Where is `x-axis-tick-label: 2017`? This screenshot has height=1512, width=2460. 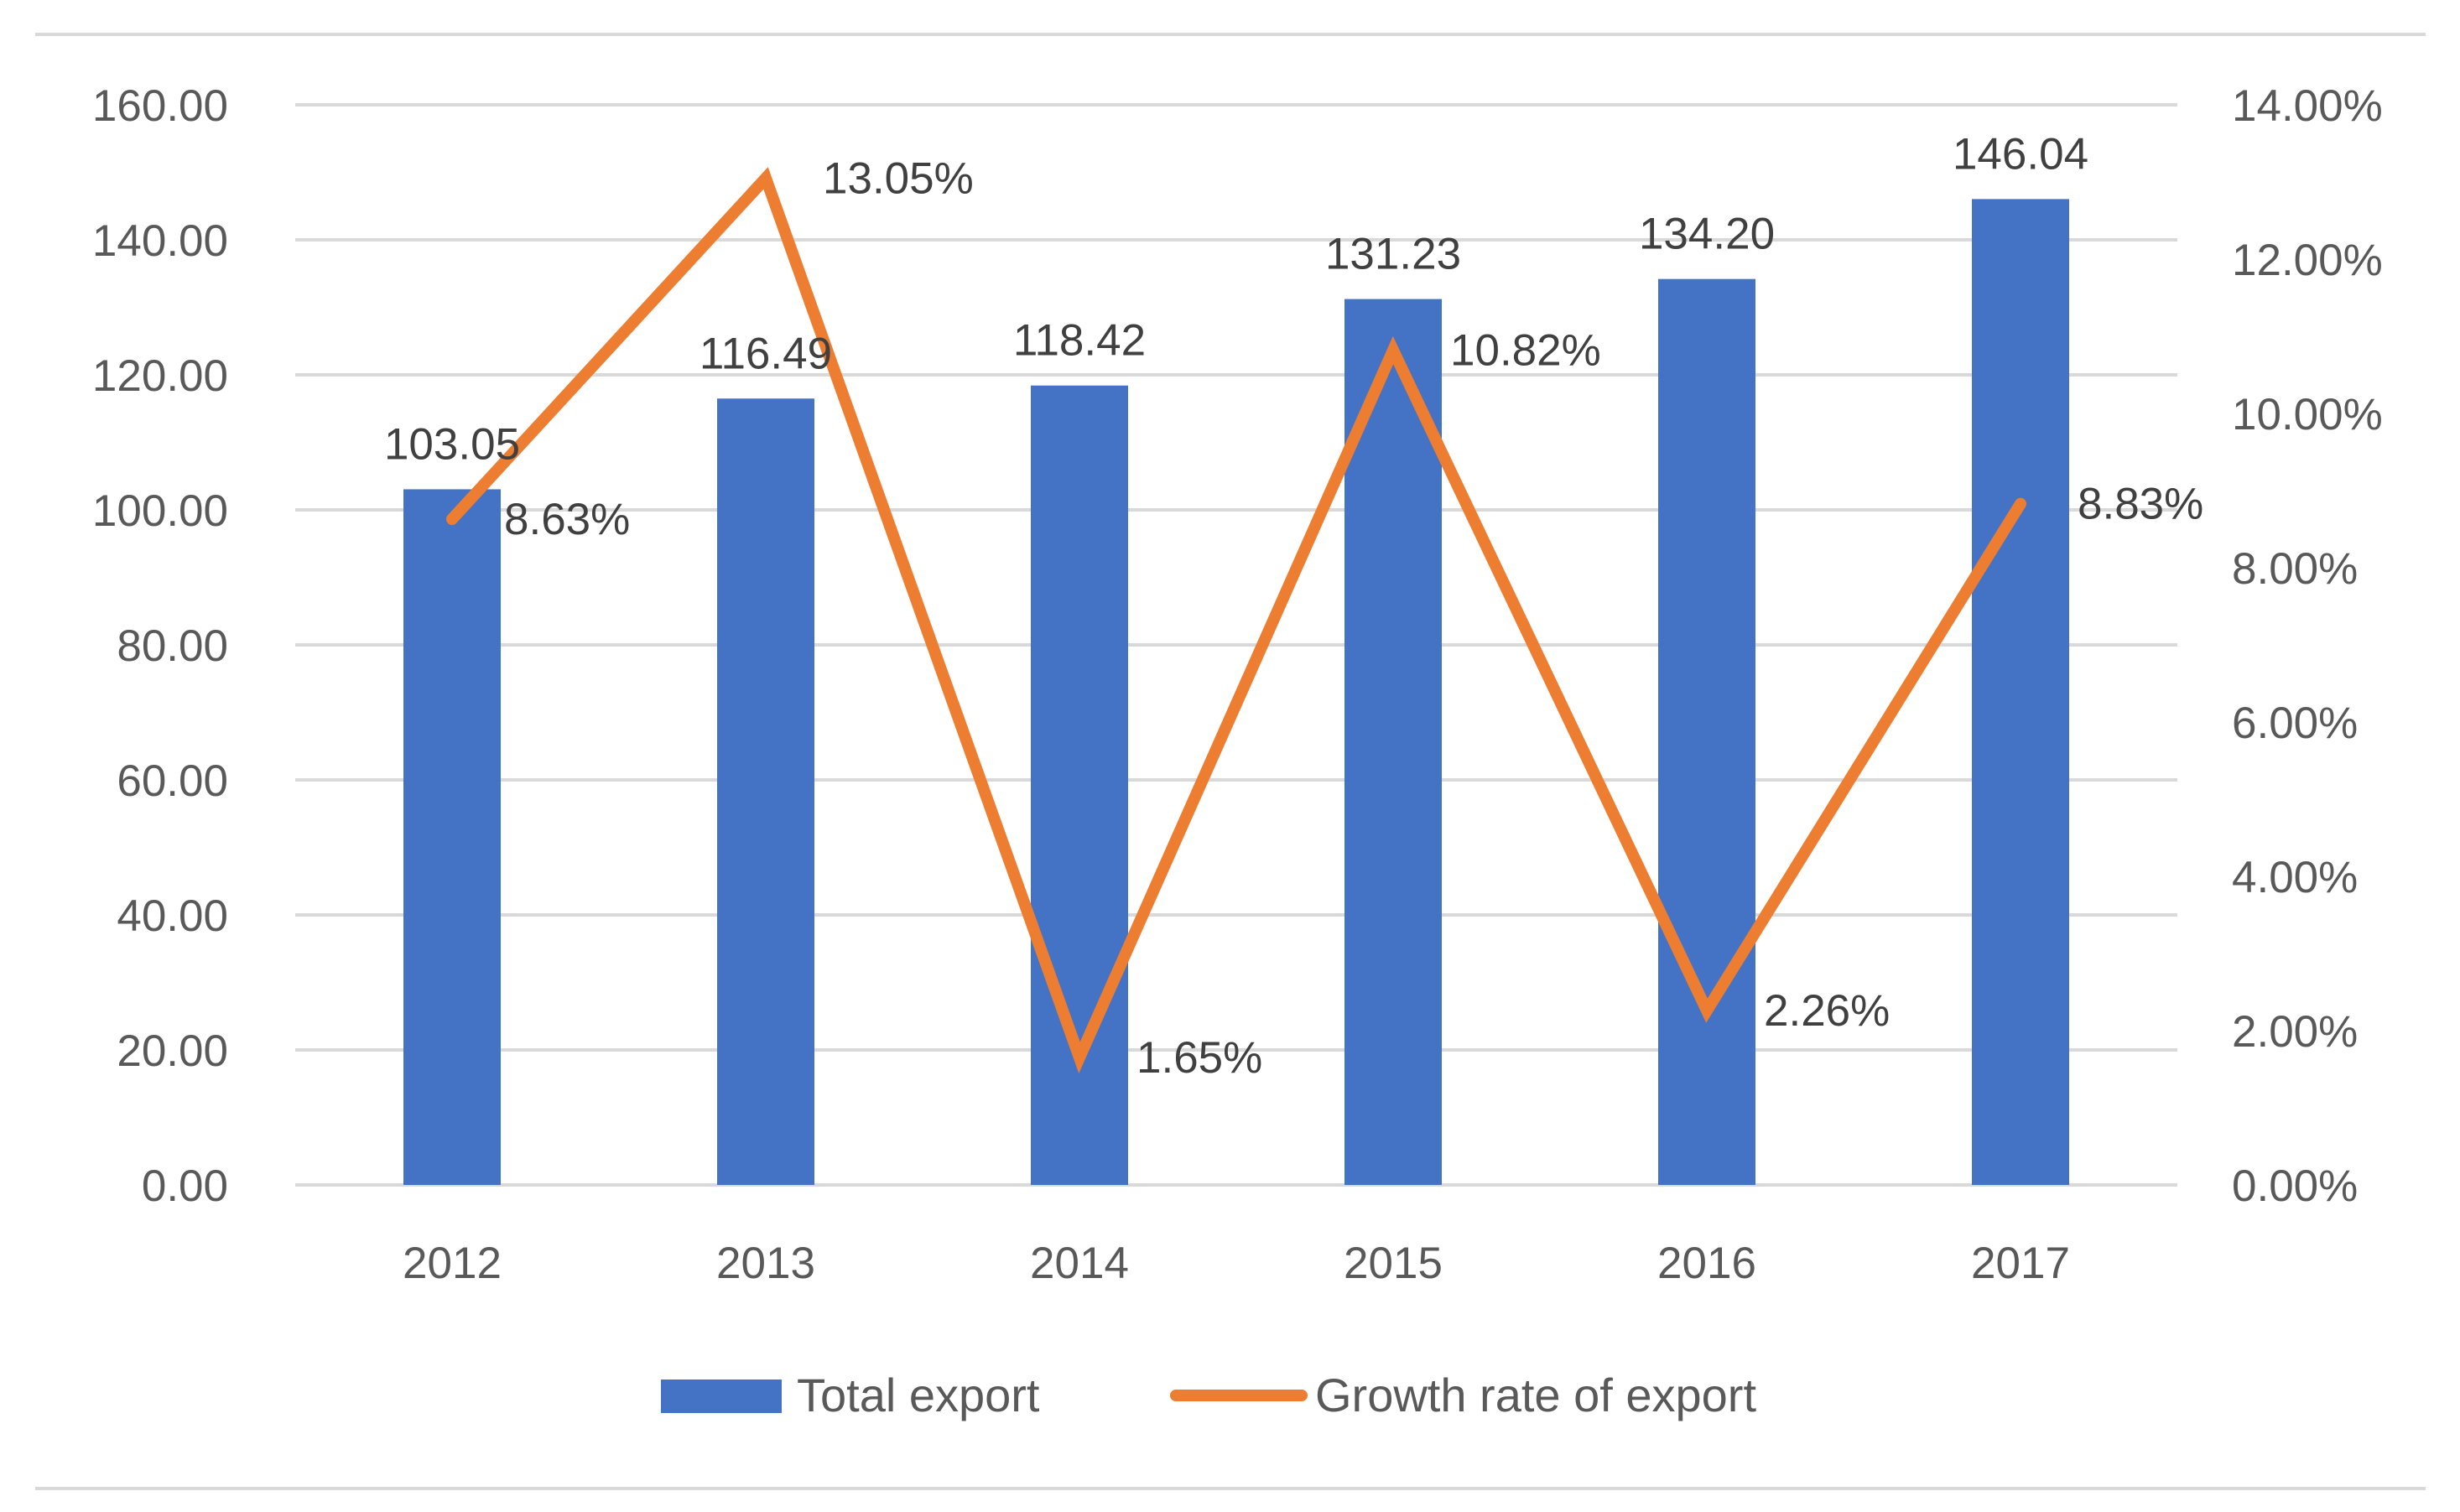
x-axis-tick-label: 2017 is located at coordinates (2021, 1263).